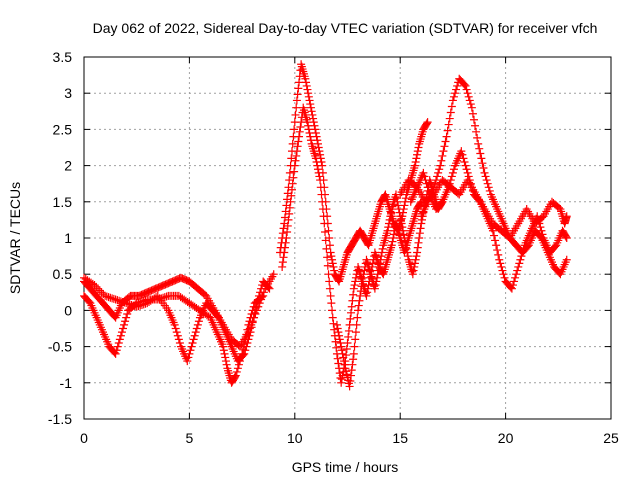 The width and height of the screenshot is (640, 480). What do you see at coordinates (84, 438) in the screenshot?
I see `x-tick-label: 0` at bounding box center [84, 438].